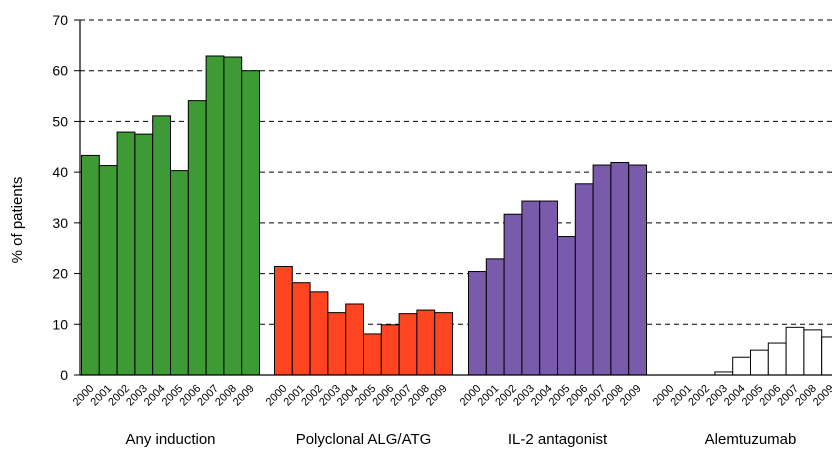 The height and width of the screenshot is (449, 832). I want to click on y-tick-label: 50, so click(60, 121).